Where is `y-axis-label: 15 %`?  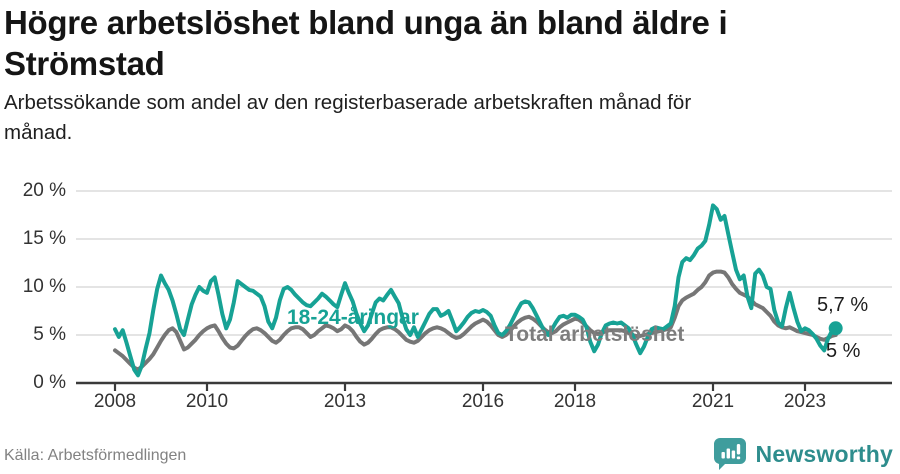 y-axis-label: 15 % is located at coordinates (44, 238).